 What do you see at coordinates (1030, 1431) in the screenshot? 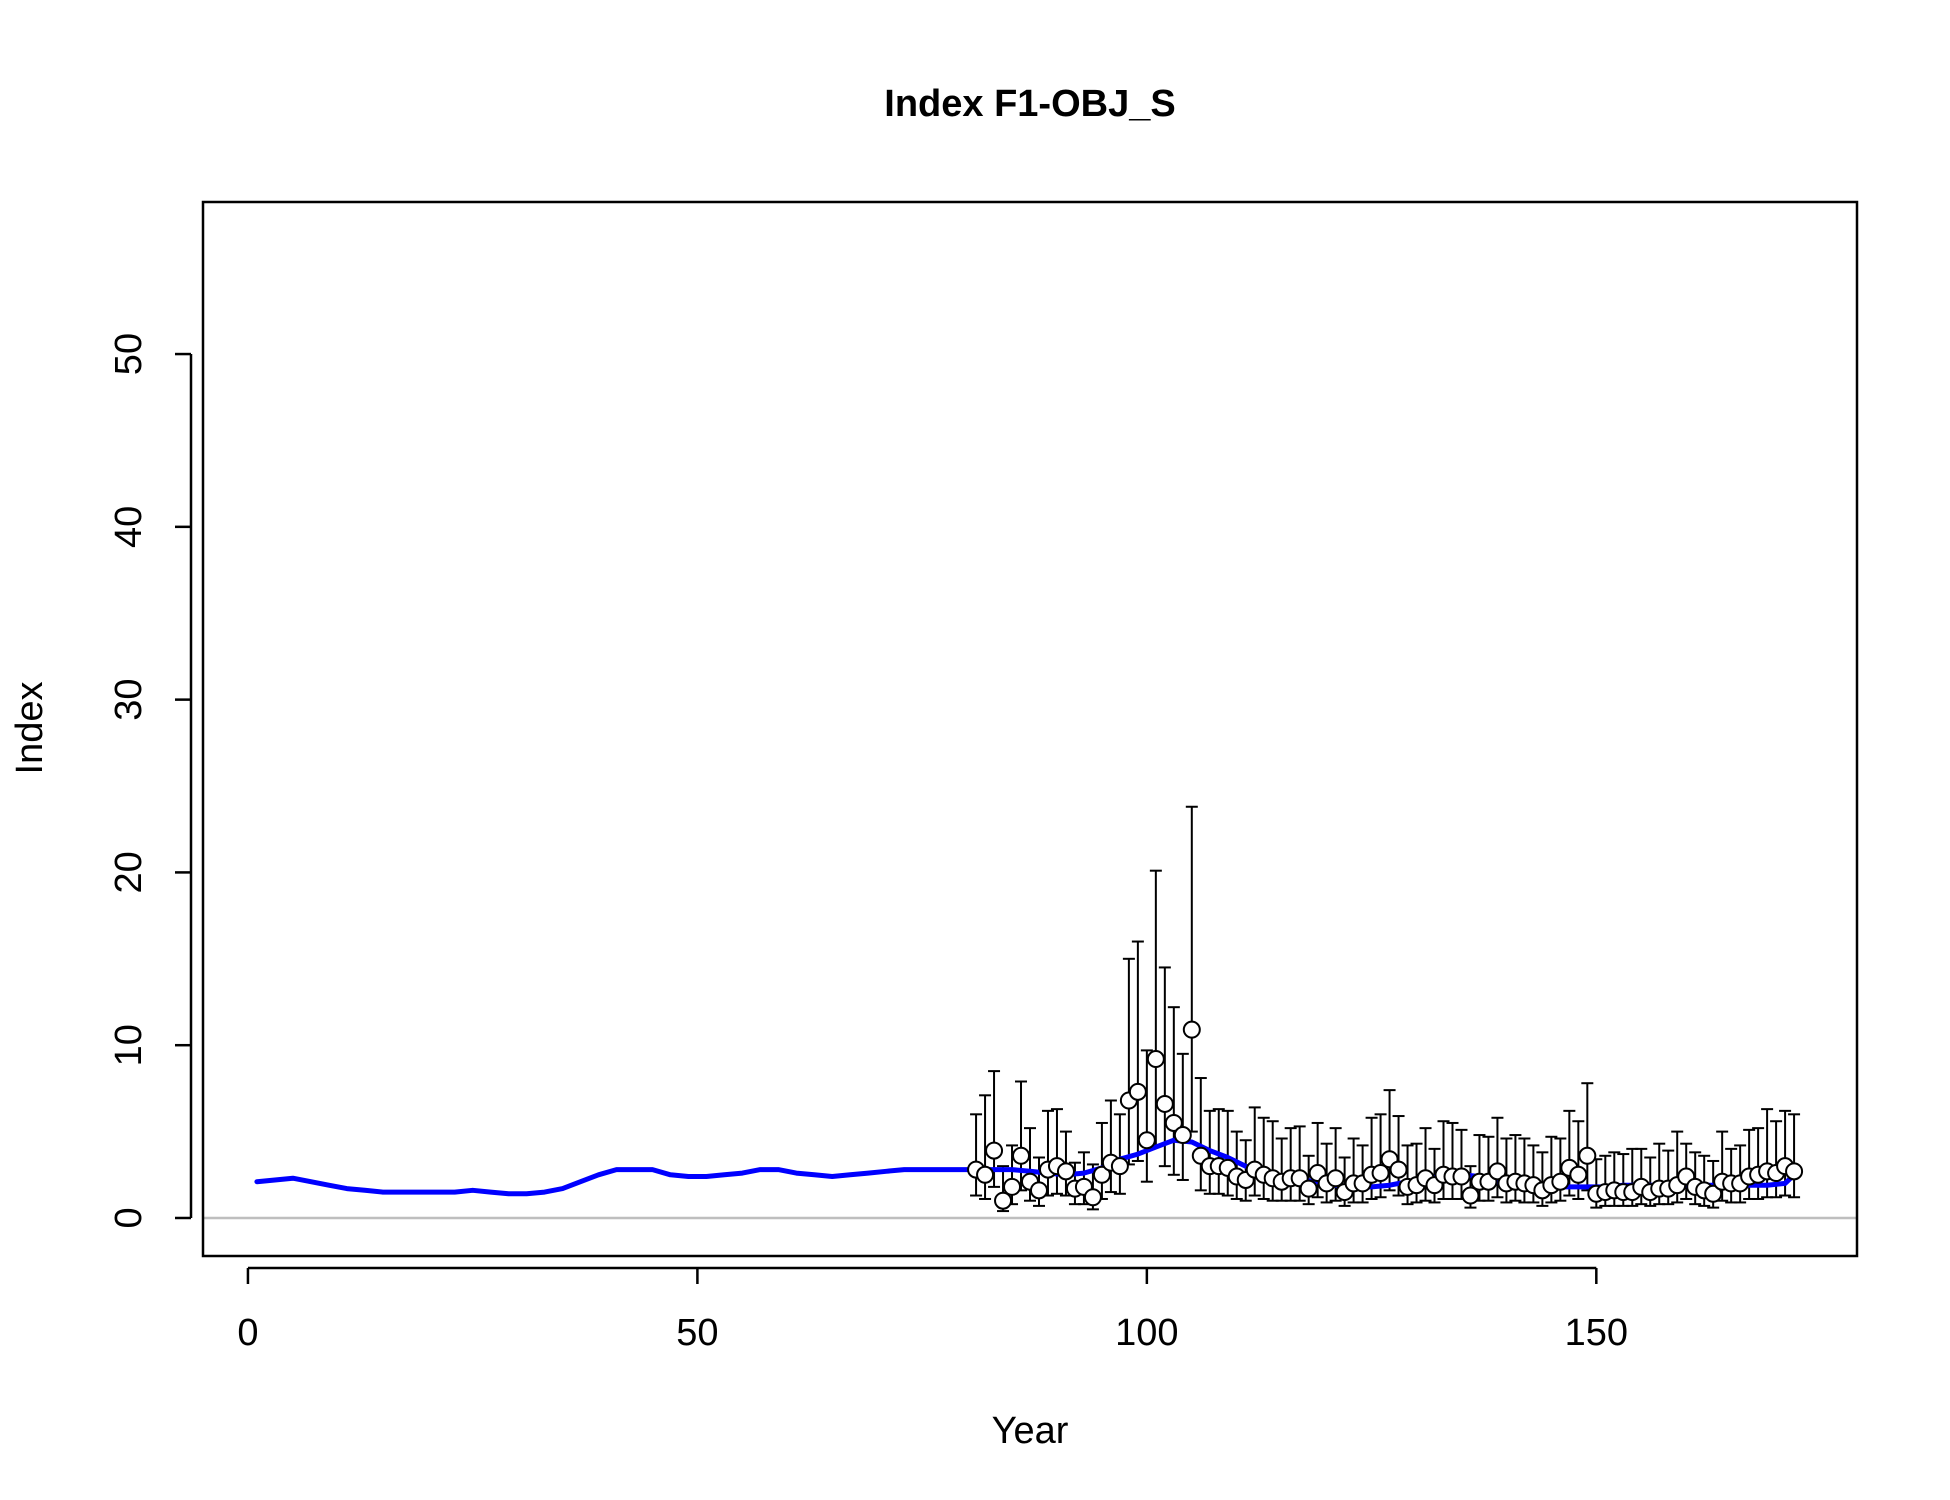
I see `x-axis-label: Year` at bounding box center [1030, 1431].